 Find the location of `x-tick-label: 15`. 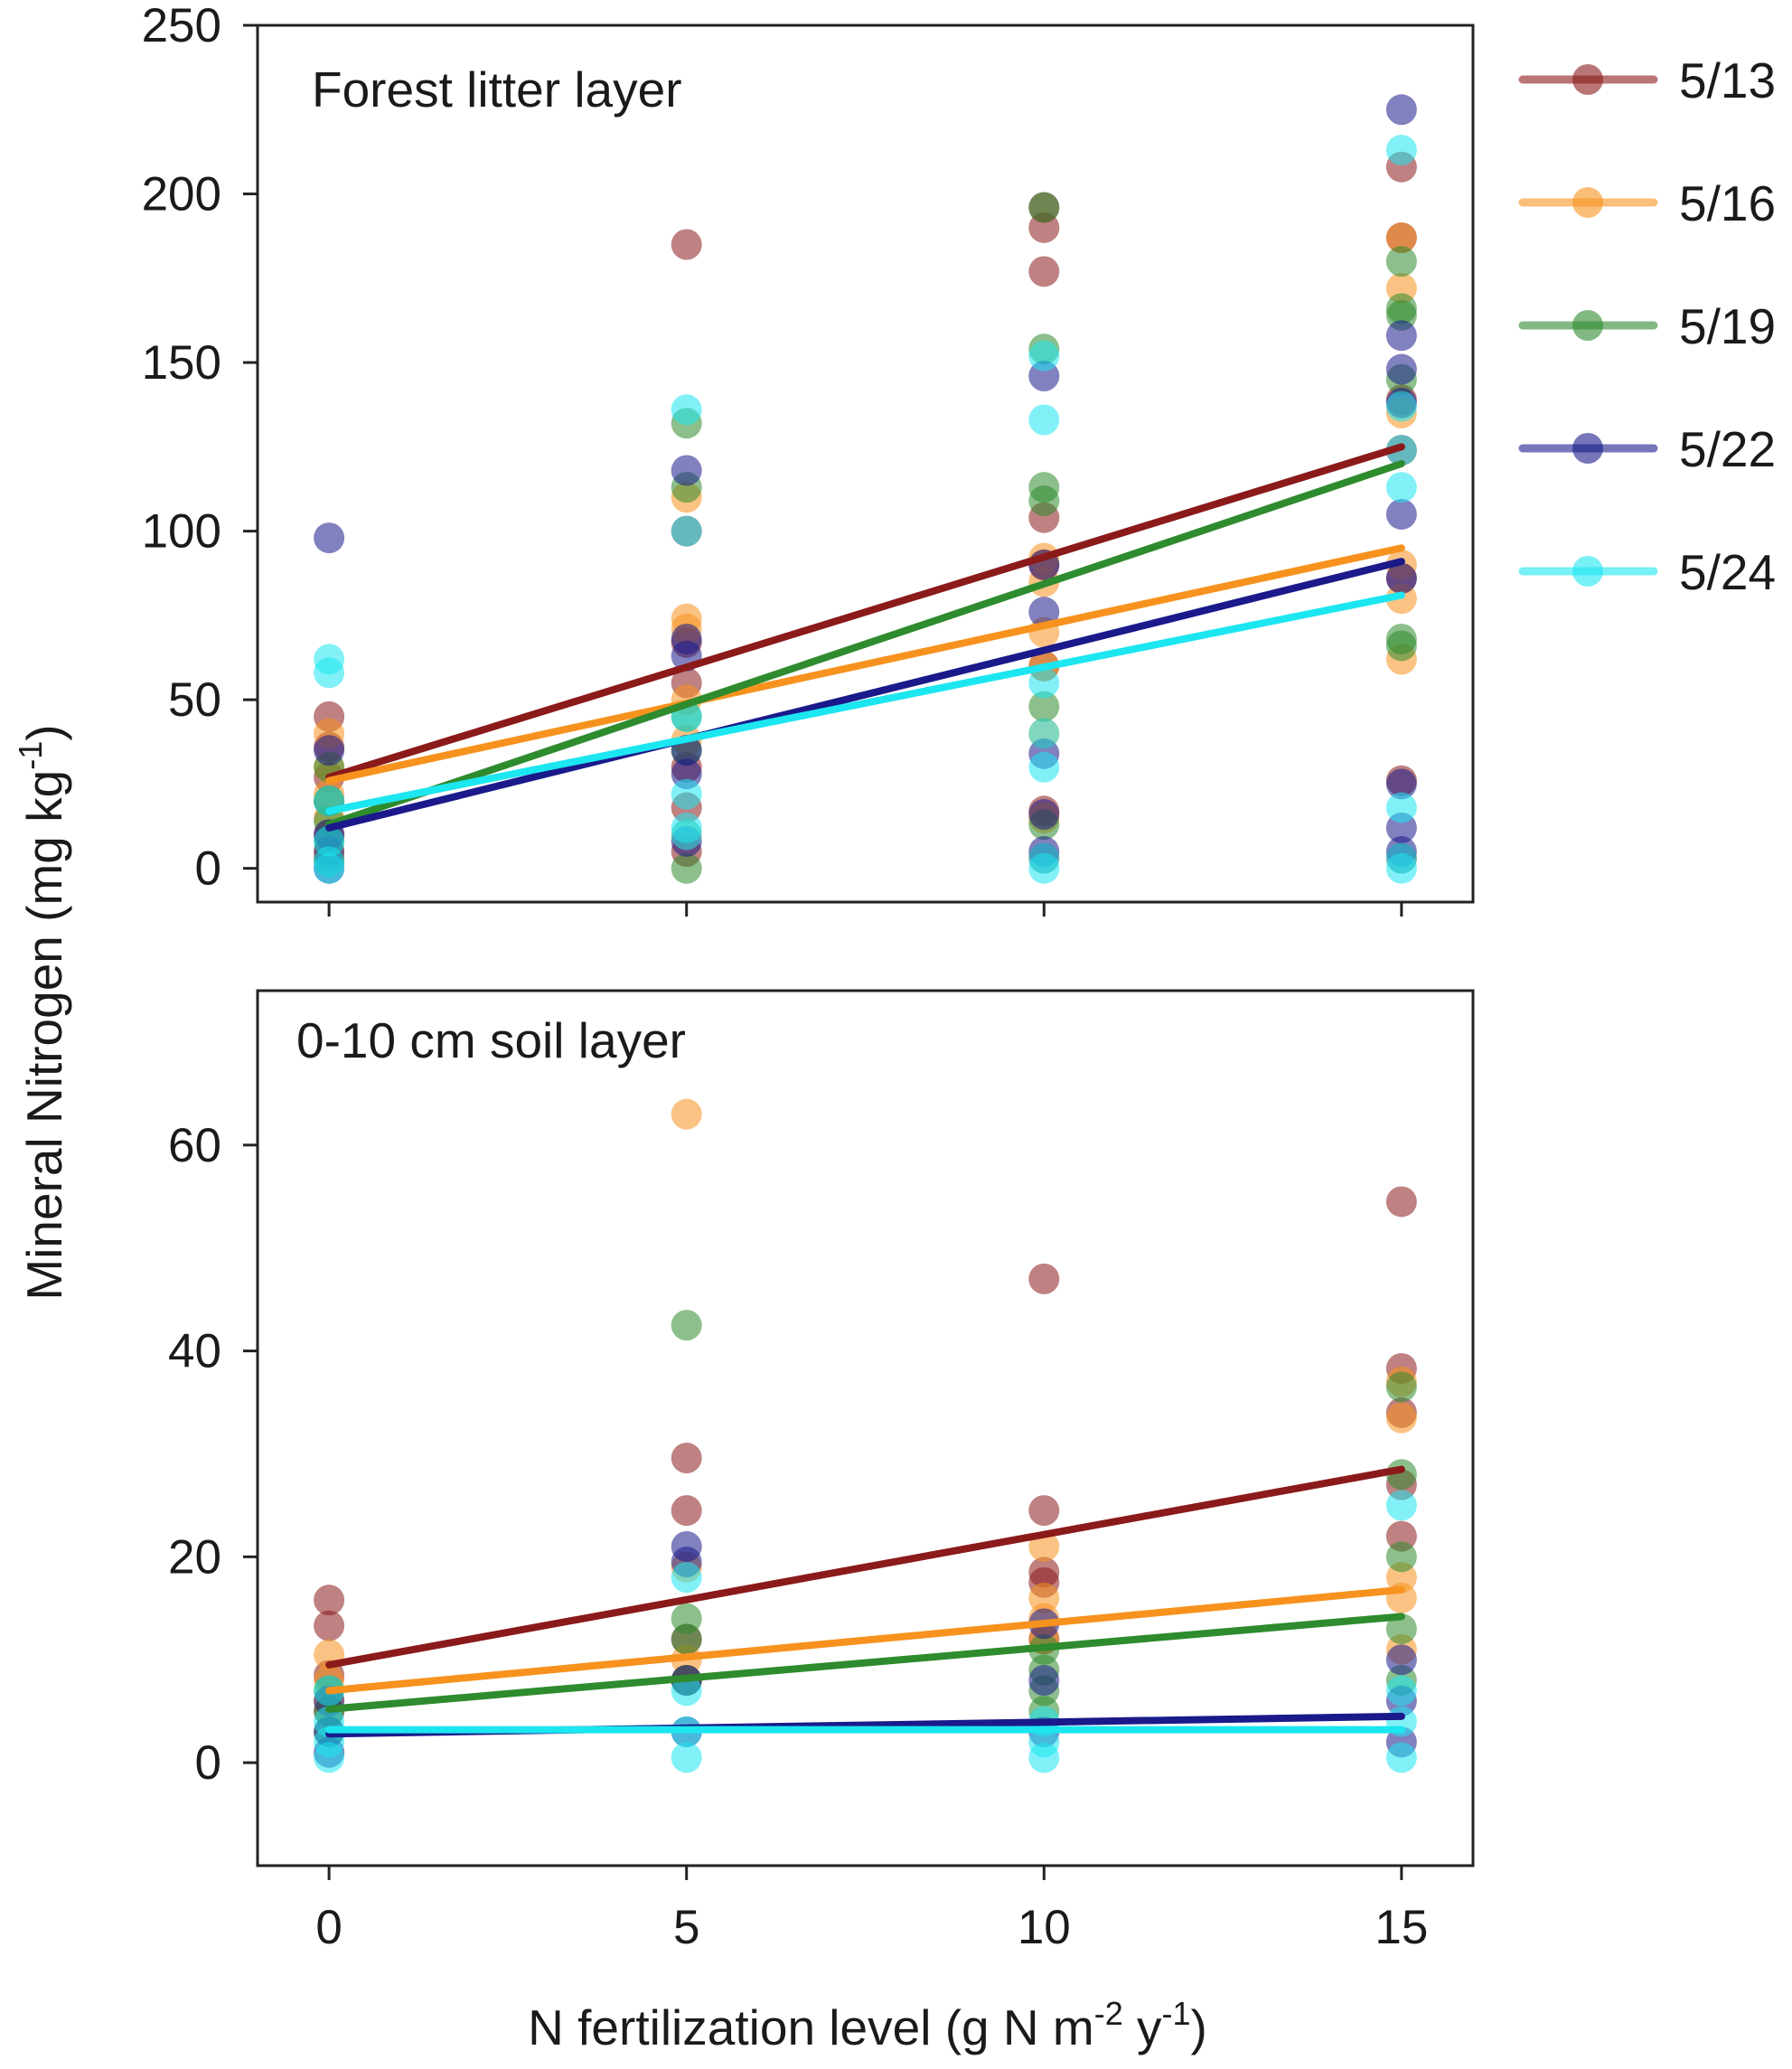

x-tick-label: 15 is located at coordinates (1401, 1927).